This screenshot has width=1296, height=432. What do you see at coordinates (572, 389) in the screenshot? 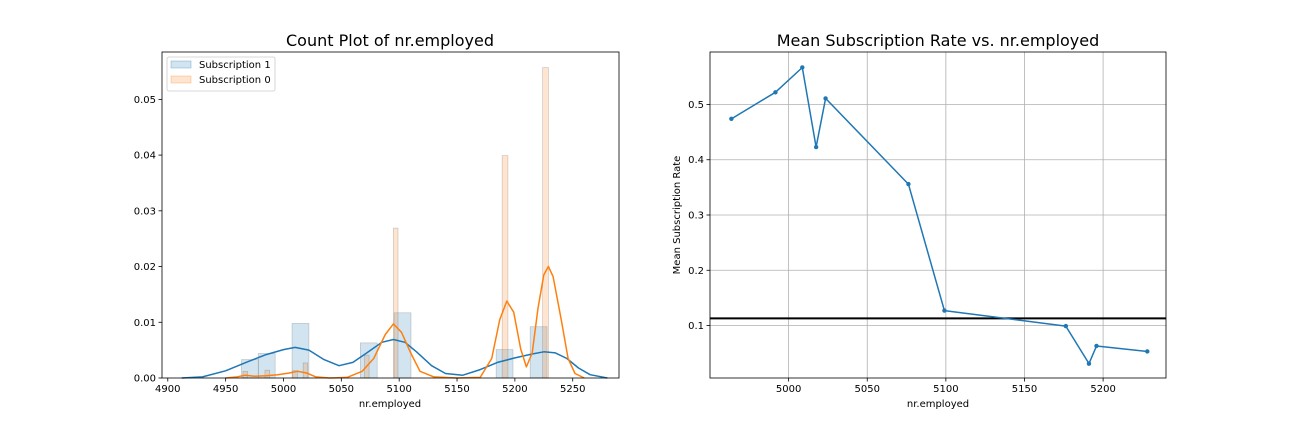
I see `count-plot-xtick-label-7: 5250` at bounding box center [572, 389].